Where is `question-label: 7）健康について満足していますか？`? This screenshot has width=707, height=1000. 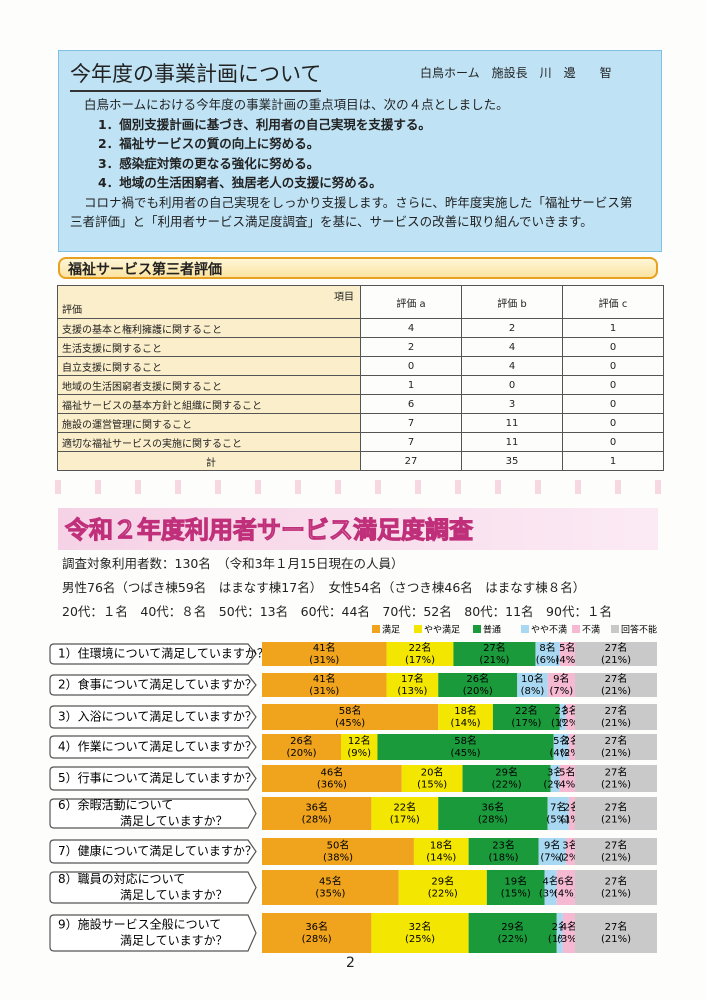
question-label: 7）健康について満足していますか？ is located at coordinates (157, 850).